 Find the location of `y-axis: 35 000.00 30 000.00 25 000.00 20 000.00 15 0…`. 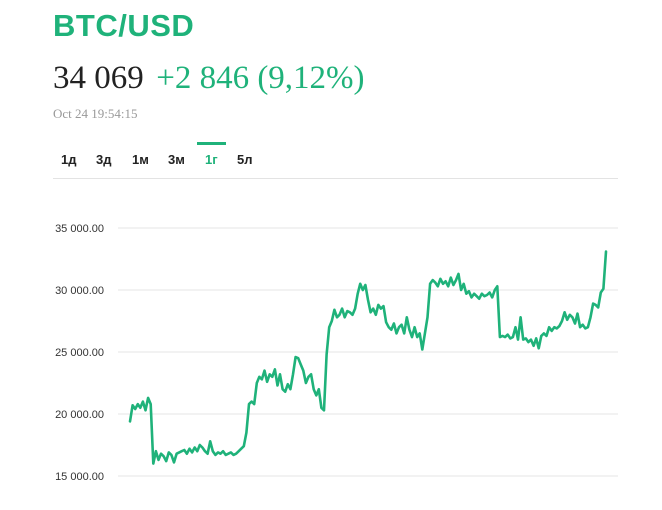

y-axis: 35 000.00 30 000.00 25 000.00 20 000.00 15 0… is located at coordinates (79, 353).